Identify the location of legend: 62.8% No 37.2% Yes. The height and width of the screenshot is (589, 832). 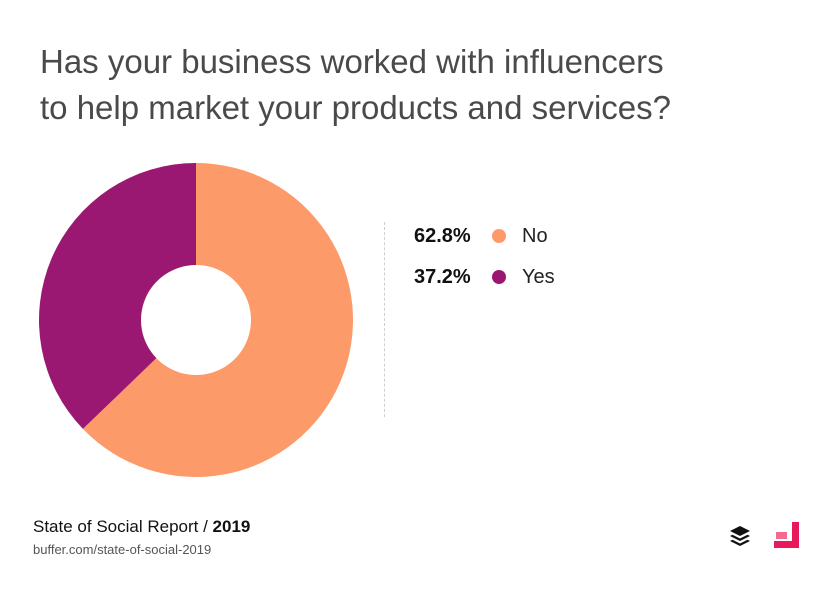
(484, 264).